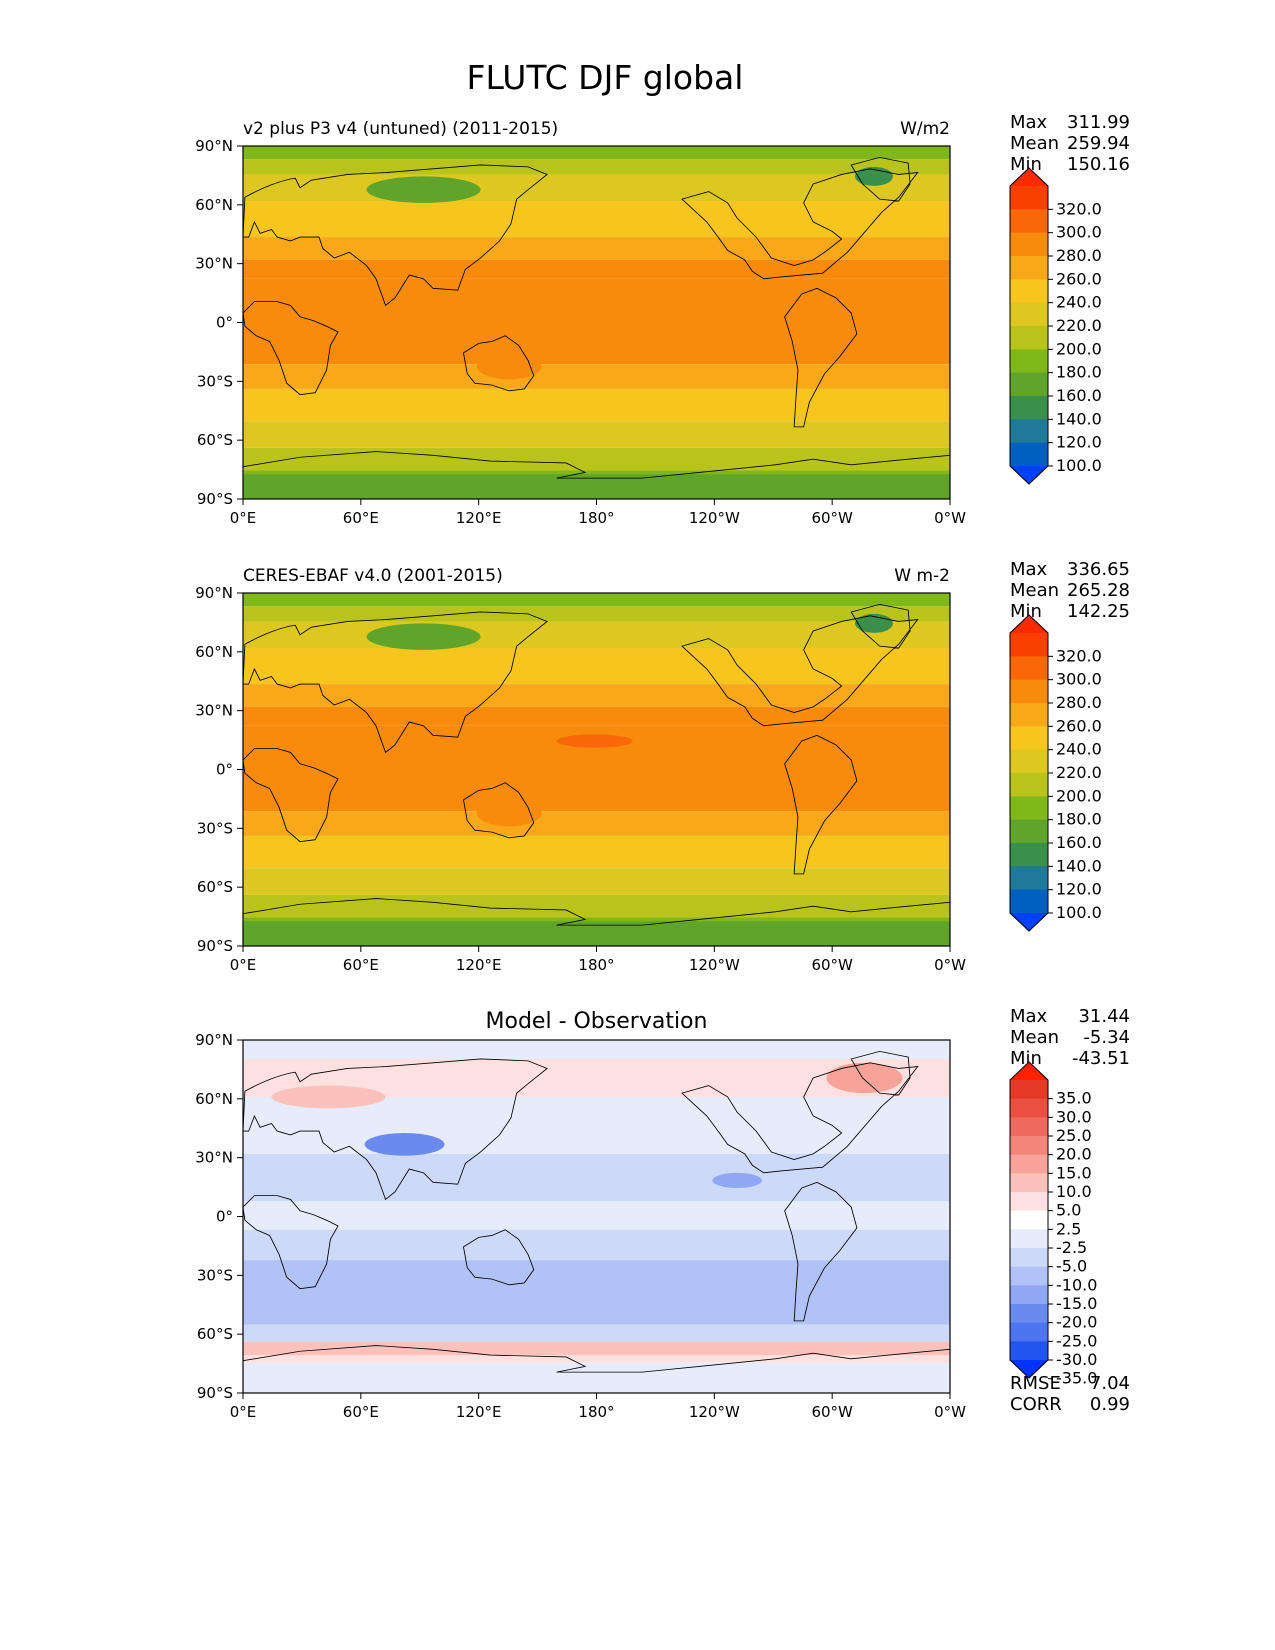 Image resolution: width=1275 pixels, height=1650 pixels. What do you see at coordinates (1071, 1266) in the screenshot?
I see `colorbar-label: -5.0` at bounding box center [1071, 1266].